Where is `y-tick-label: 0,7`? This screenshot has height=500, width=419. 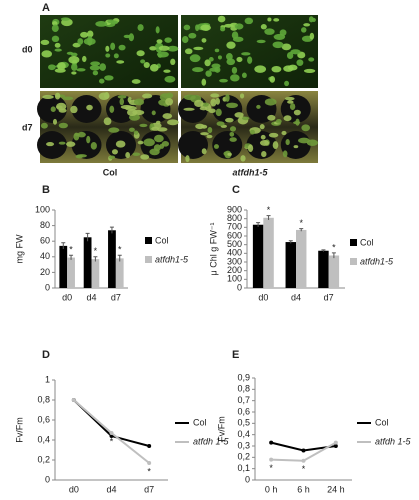 y-tick-label: 0,7 is located at coordinates (243, 400).